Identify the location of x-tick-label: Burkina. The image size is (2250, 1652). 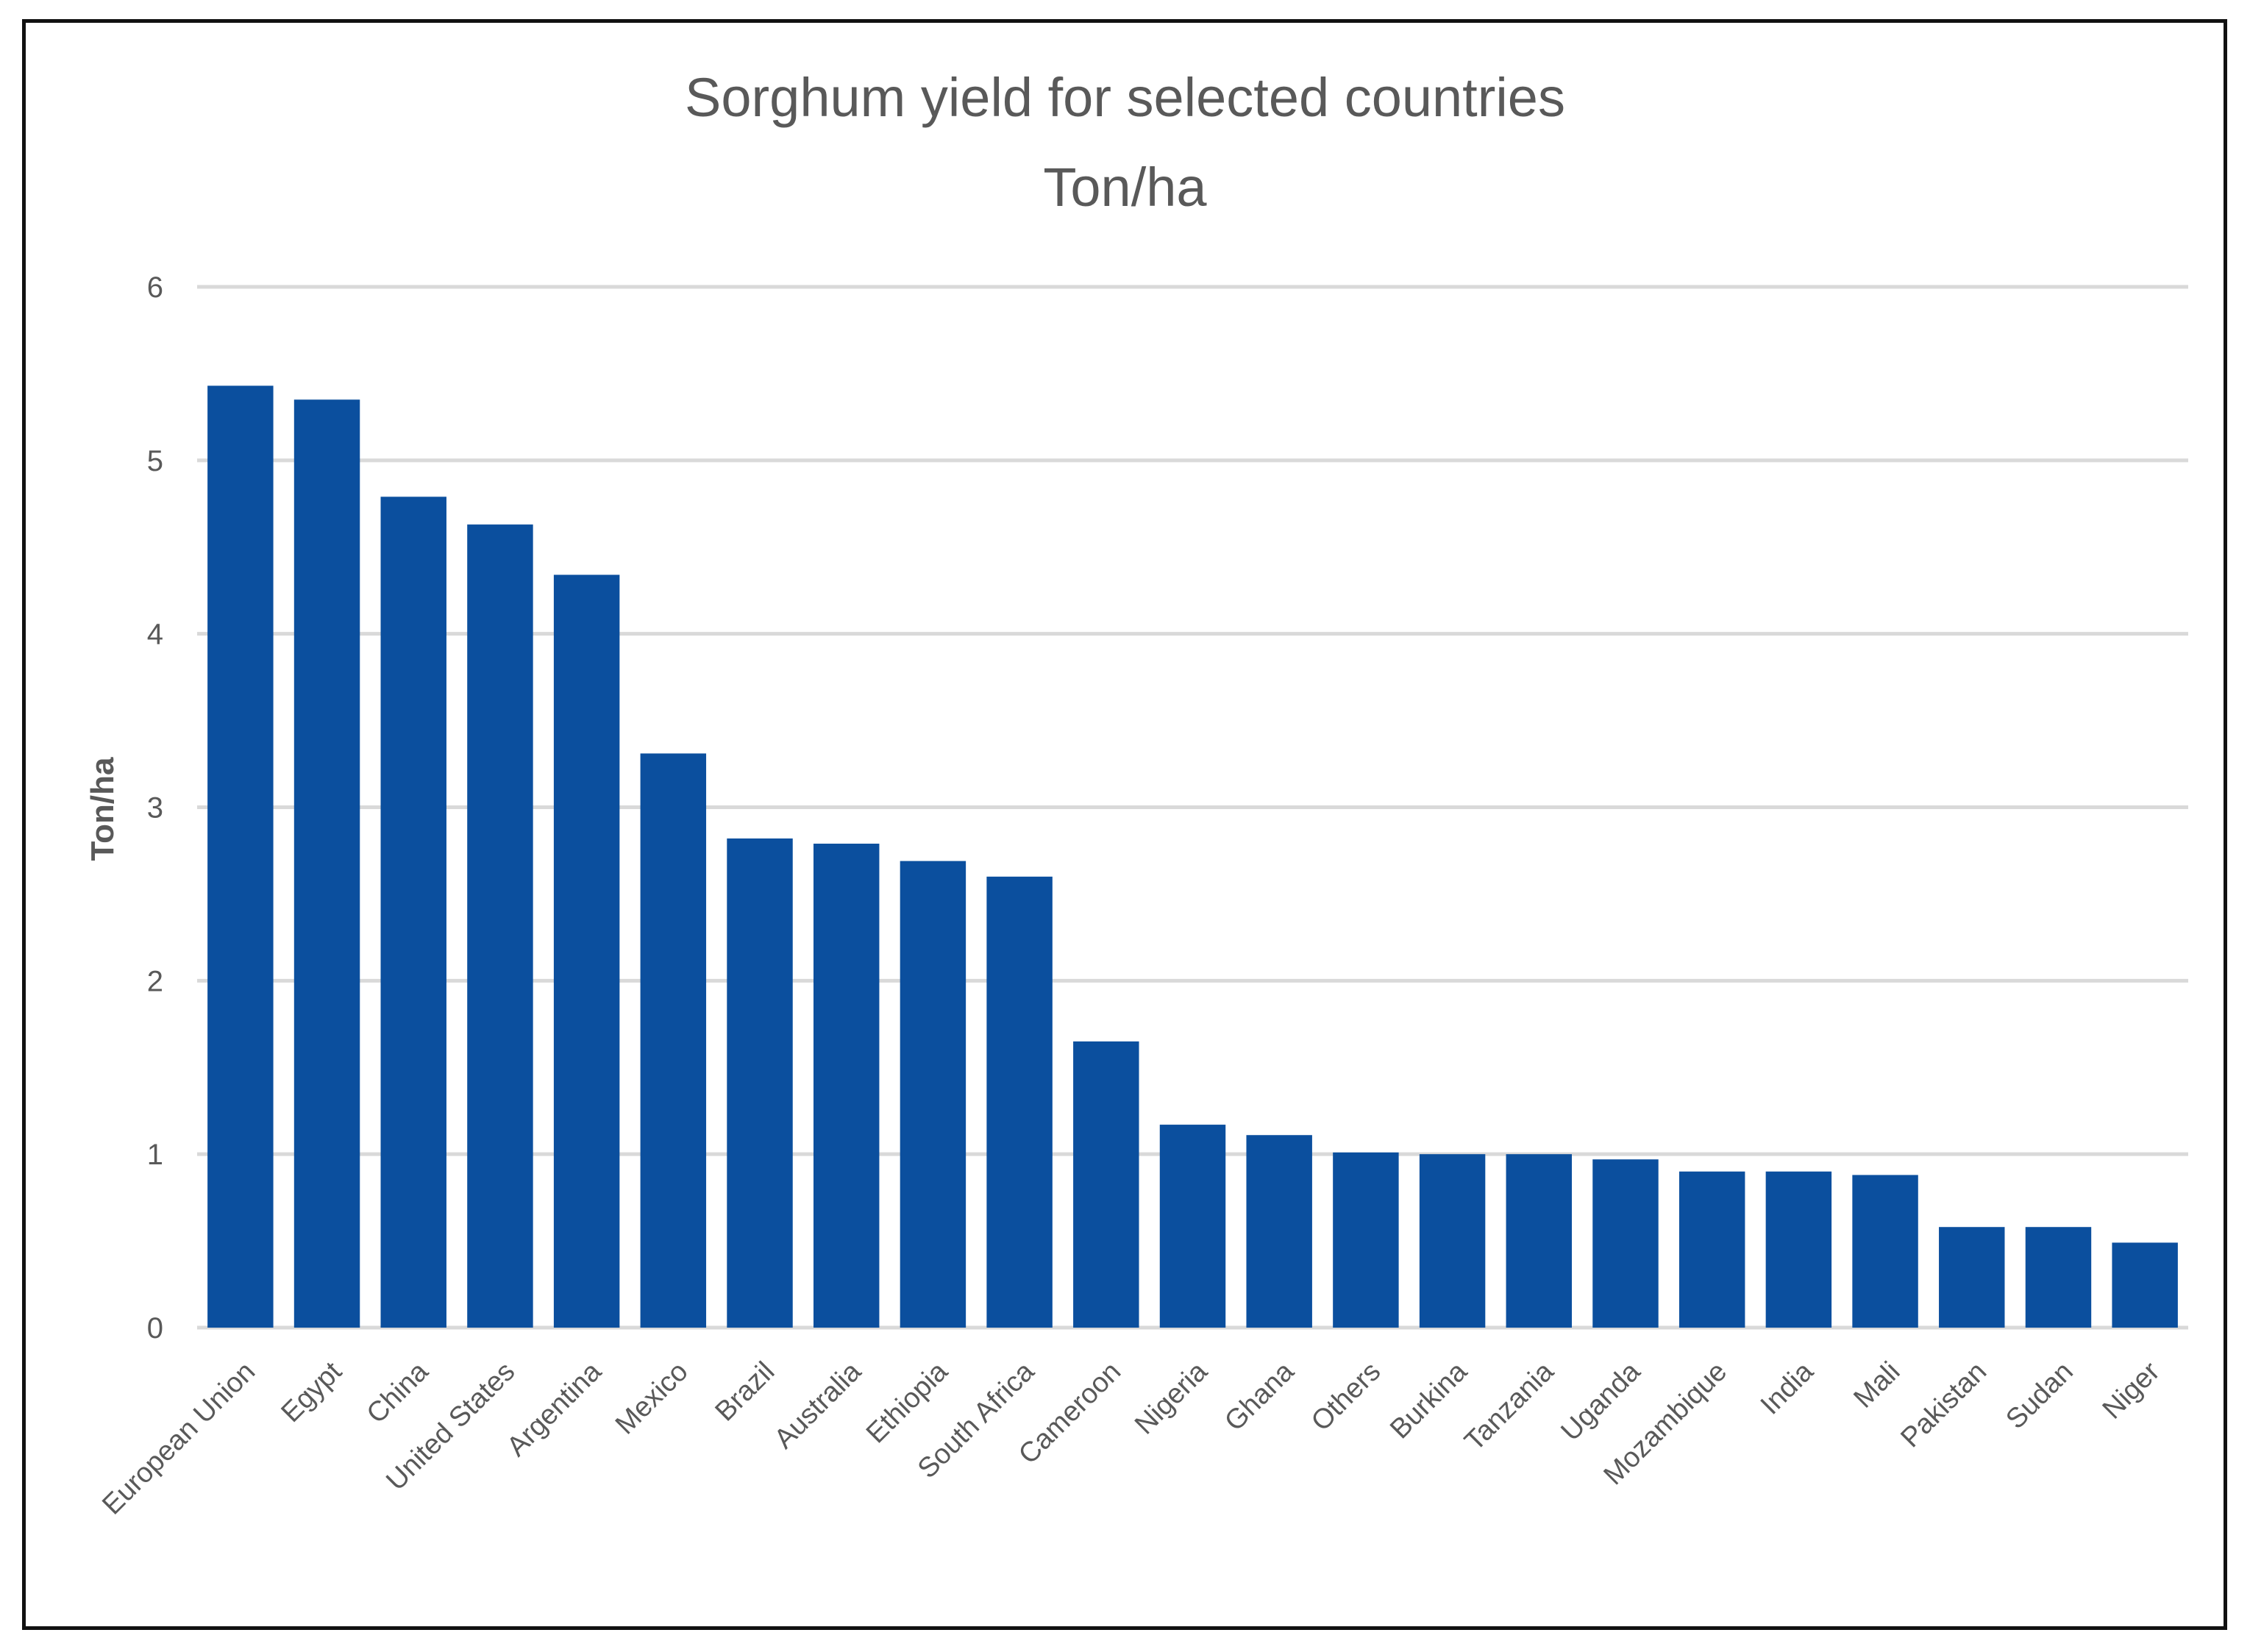
(1429, 1401).